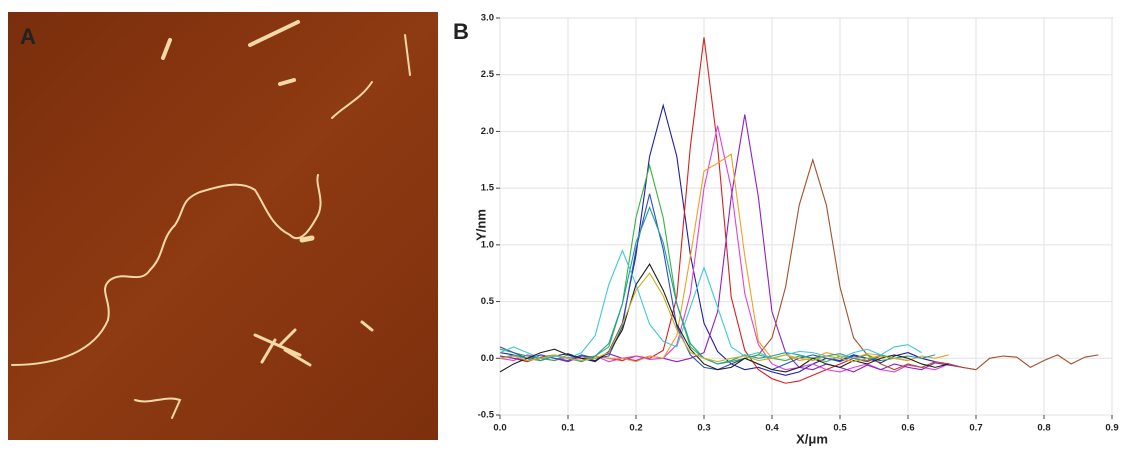  I want to click on y-tick-label: 3.0, so click(487, 18).